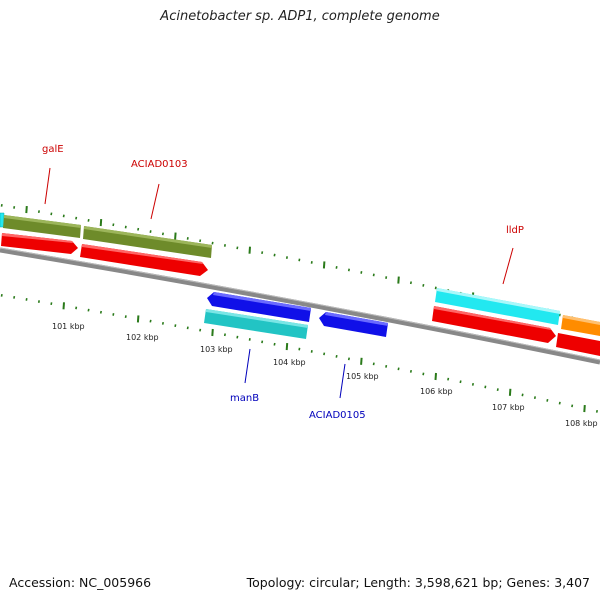  Describe the element at coordinates (159, 164) in the screenshot. I see `label-ACIAD0103: ACIAD0103` at that location.